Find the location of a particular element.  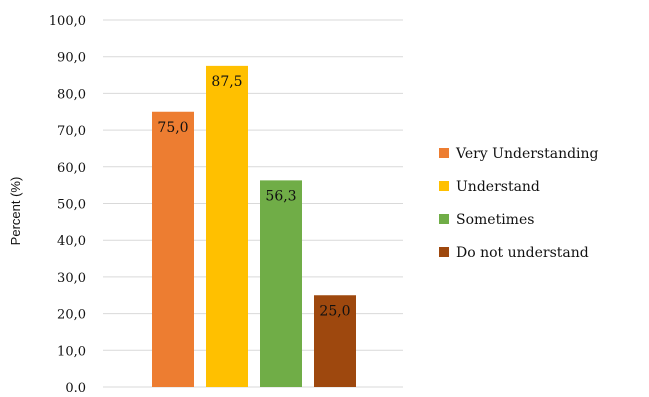

data-label: 25,0 is located at coordinates (334, 311).